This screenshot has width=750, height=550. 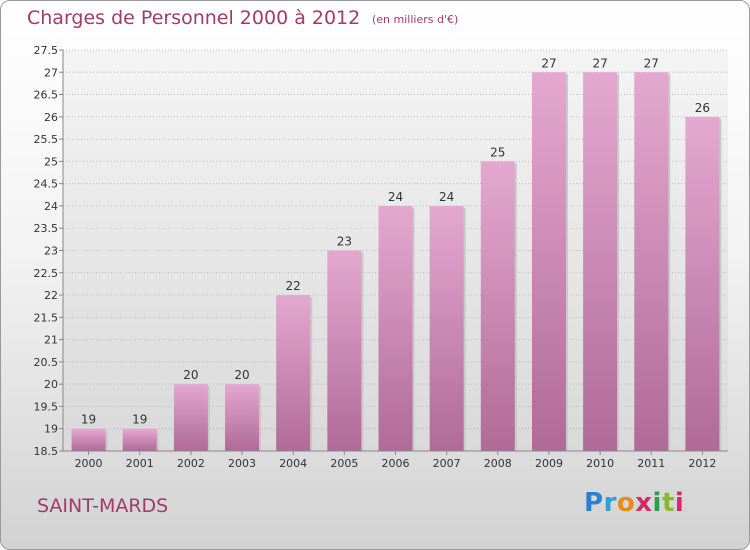 I want to click on y-tick-label: 27.5, so click(x=46, y=50).